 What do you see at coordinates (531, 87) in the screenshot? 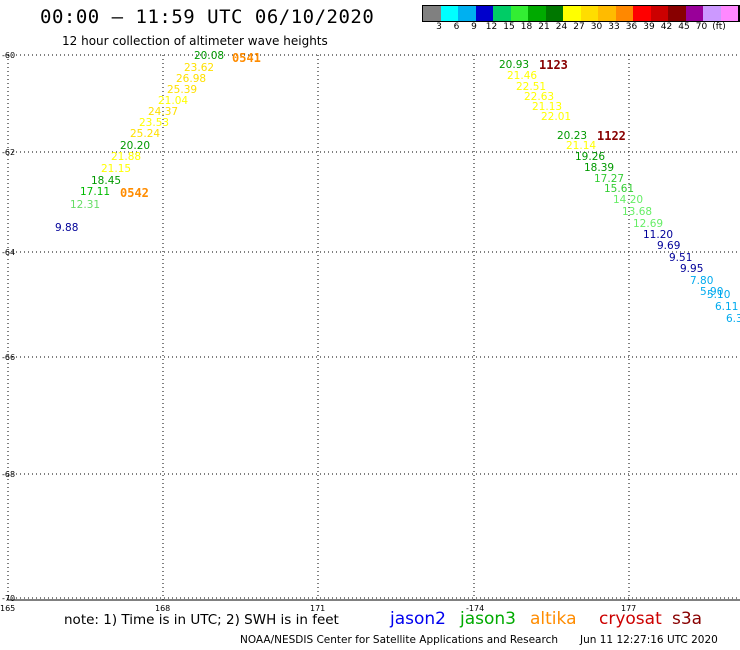
I see `wave-height-value: 22.51` at bounding box center [531, 87].